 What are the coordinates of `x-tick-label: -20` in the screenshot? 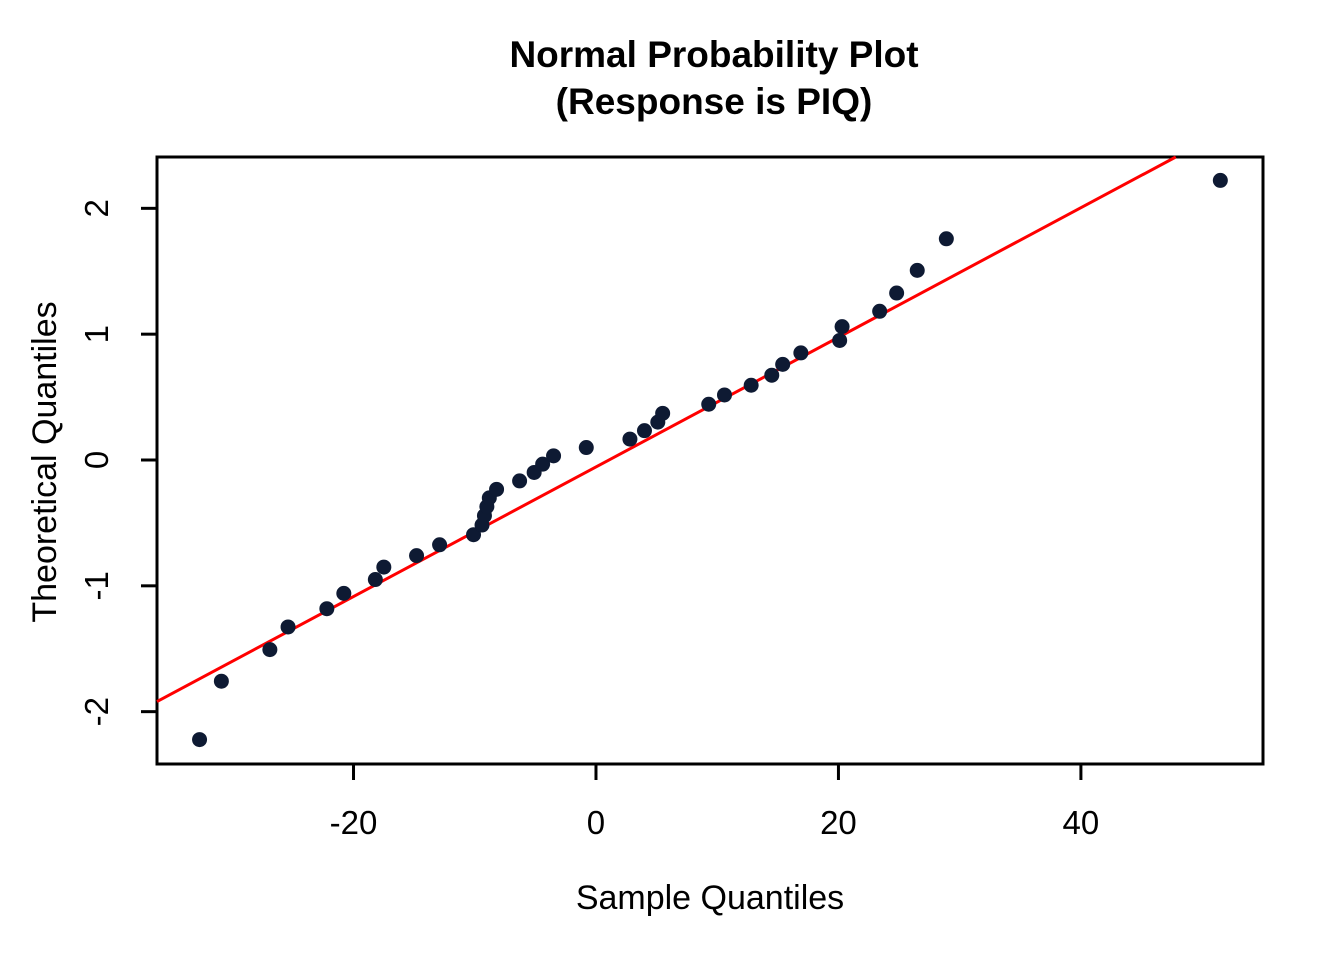 It's located at (354, 822).